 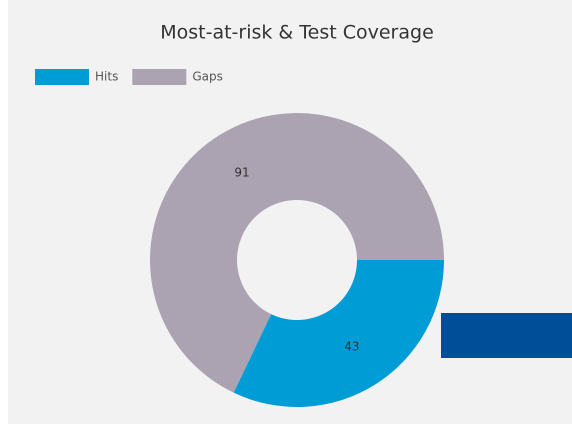 I want to click on data-label: 43, so click(x=351, y=347).